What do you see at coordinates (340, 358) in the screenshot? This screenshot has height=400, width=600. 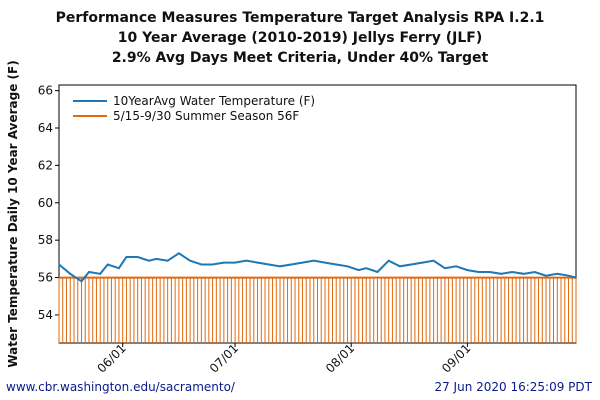 I see `x-tick-label: 08/01` at bounding box center [340, 358].